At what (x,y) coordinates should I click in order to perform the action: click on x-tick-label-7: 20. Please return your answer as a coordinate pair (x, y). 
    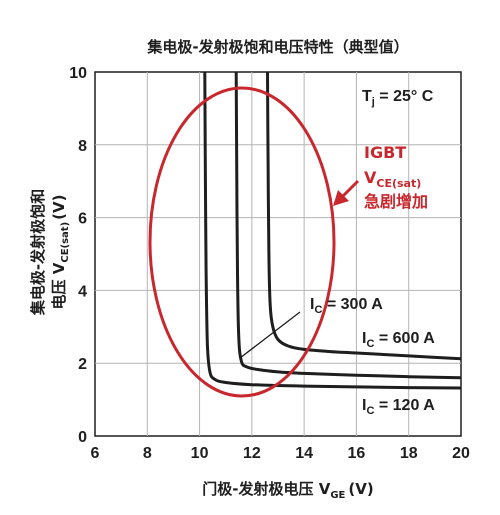
    Looking at the image, I should click on (461, 453).